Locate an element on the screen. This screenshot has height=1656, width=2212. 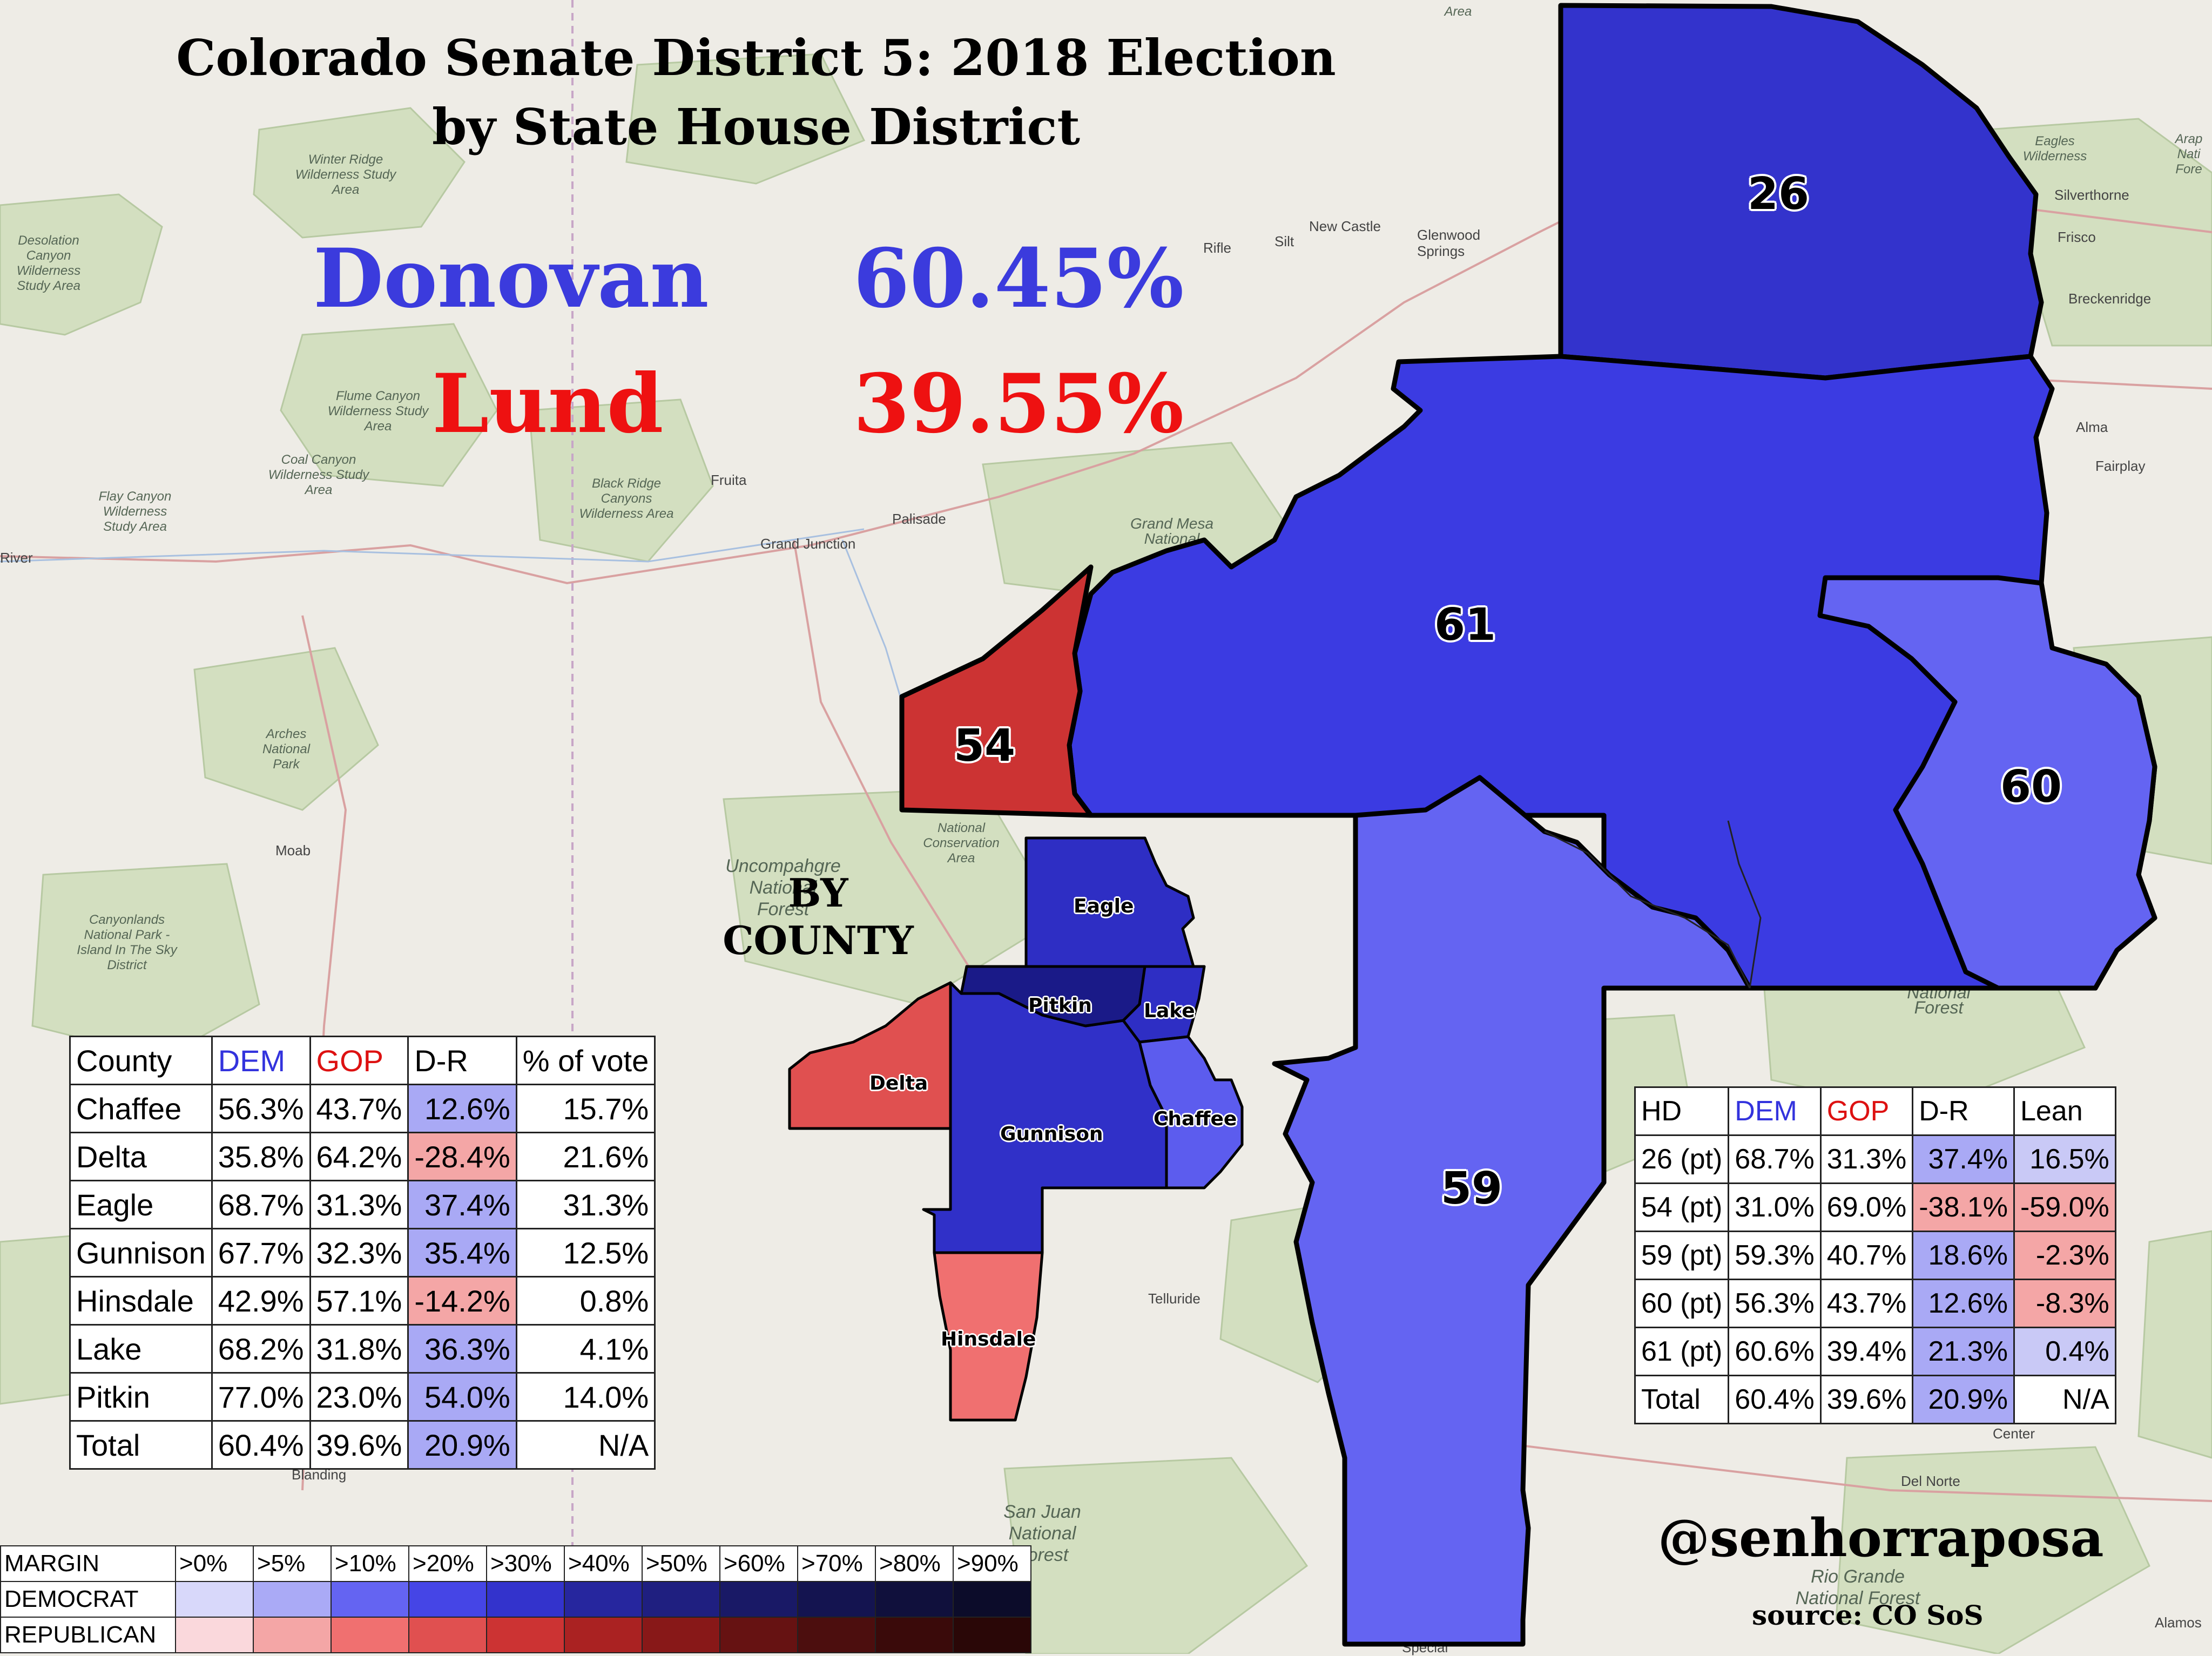
county-label-gunnison: Gunnison is located at coordinates (1051, 1134).